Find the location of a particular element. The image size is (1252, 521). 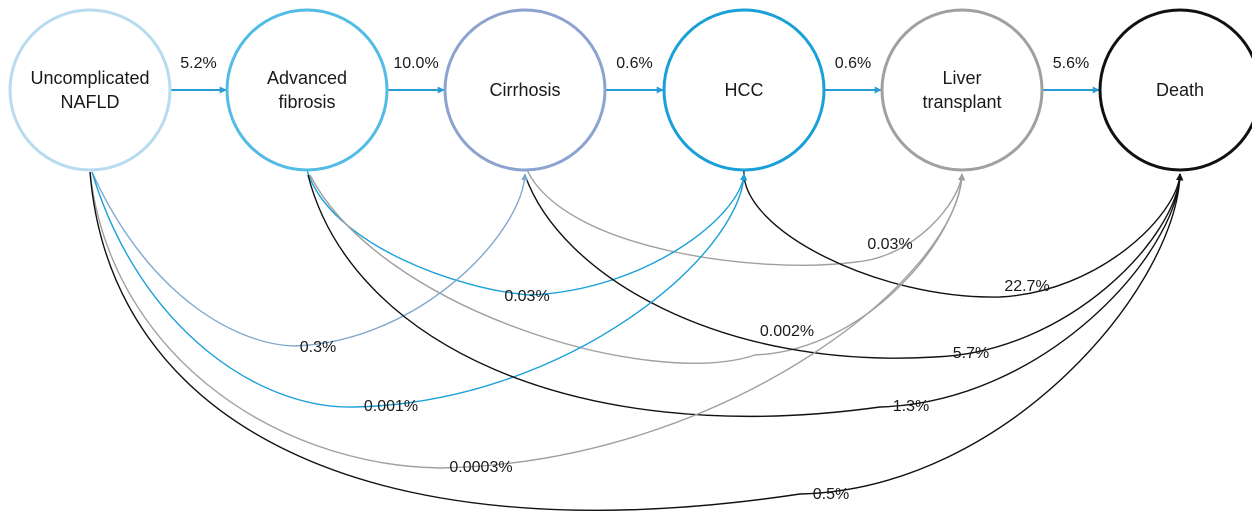

arrow-label-fibrosis-cirrhosis: 10.0% is located at coordinates (415, 63).